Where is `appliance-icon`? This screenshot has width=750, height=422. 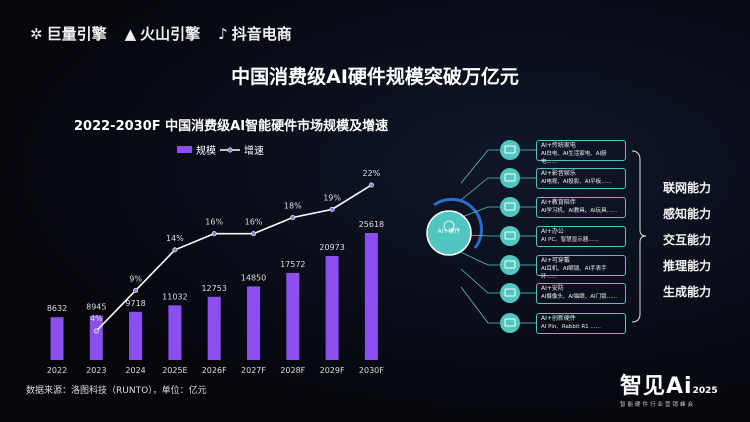 appliance-icon is located at coordinates (510, 150).